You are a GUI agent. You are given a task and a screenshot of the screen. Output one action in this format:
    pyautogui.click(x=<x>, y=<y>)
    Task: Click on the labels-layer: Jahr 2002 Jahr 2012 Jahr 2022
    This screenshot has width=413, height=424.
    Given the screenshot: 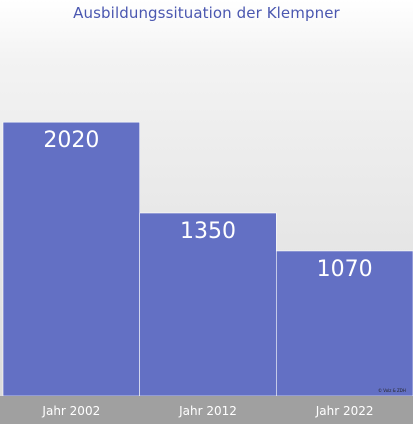 What is the action you would take?
    pyautogui.click(x=207, y=411)
    